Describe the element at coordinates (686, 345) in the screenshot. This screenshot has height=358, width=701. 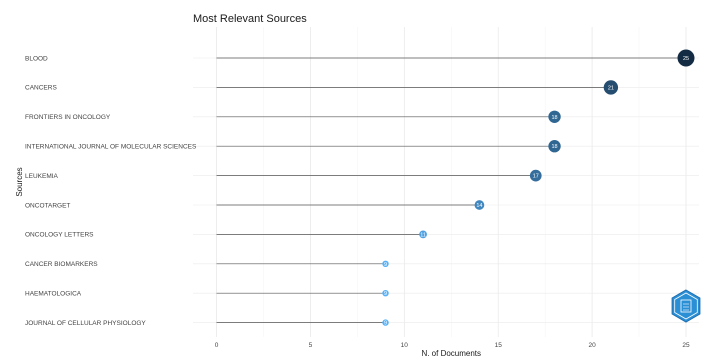
I see `x-tick-label: 25` at that location.